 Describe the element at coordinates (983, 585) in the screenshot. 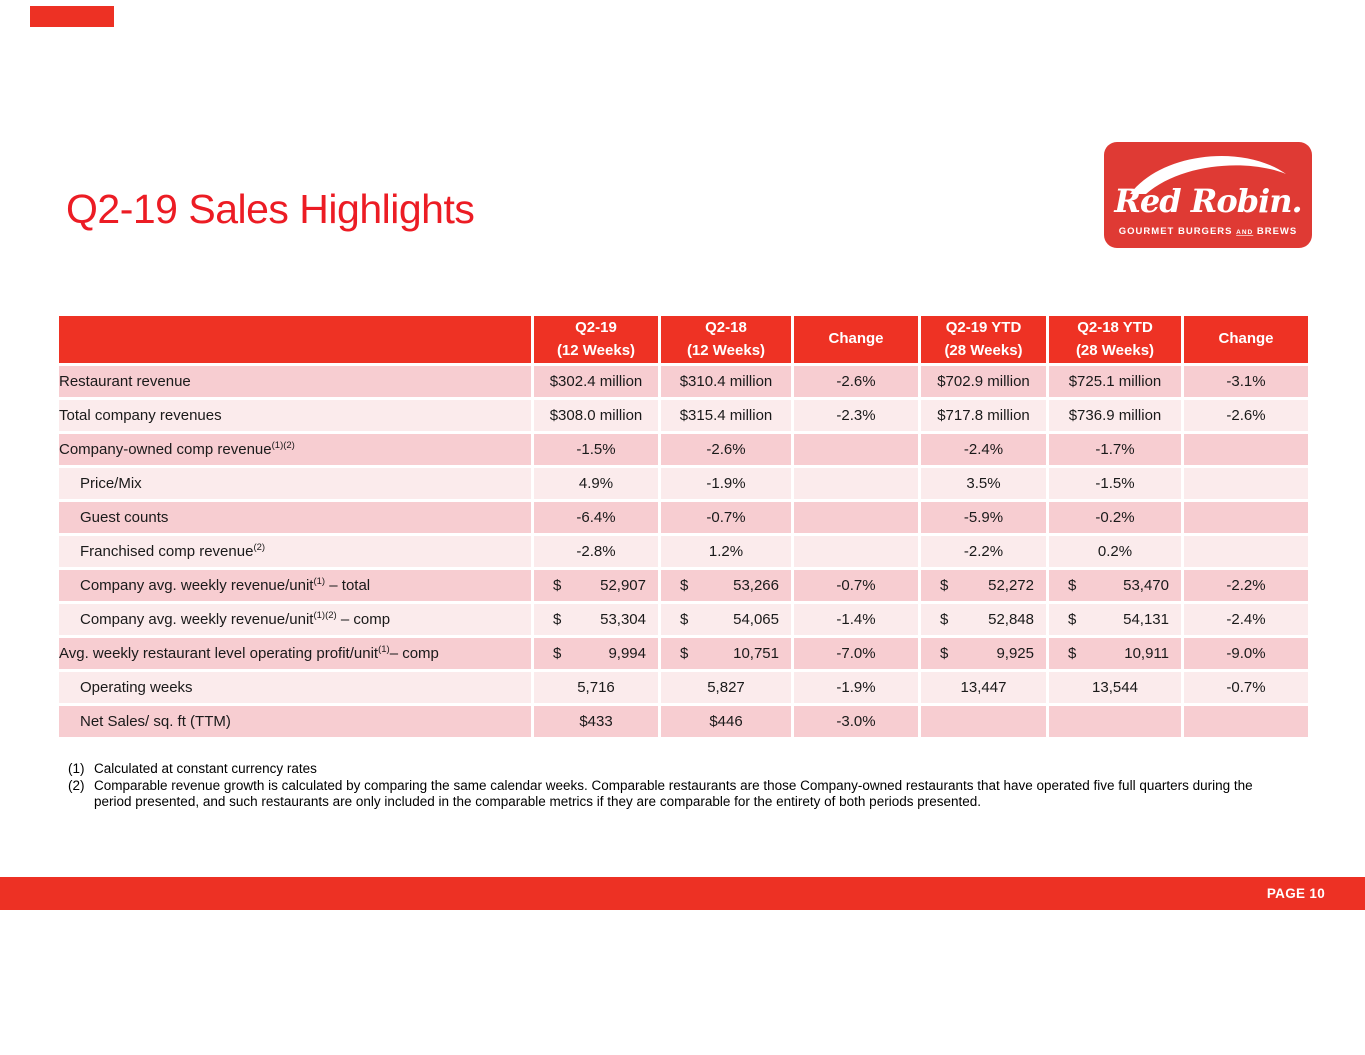

I see `table-cell: $52,272` at that location.